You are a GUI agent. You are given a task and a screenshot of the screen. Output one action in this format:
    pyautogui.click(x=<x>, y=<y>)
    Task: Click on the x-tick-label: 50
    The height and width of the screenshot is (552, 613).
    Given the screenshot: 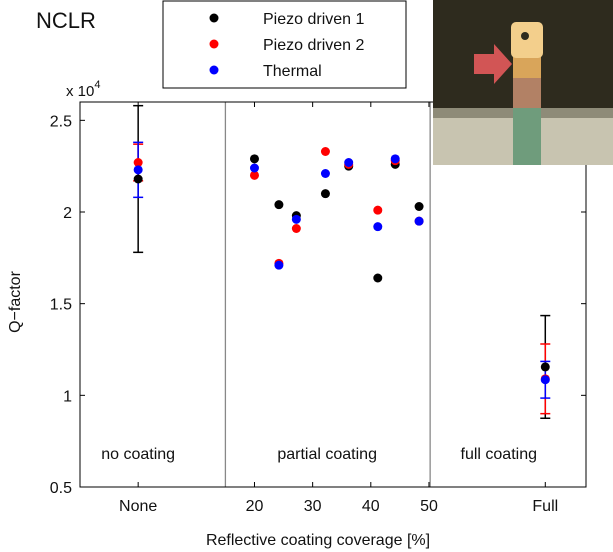 What is the action you would take?
    pyautogui.click(x=429, y=506)
    